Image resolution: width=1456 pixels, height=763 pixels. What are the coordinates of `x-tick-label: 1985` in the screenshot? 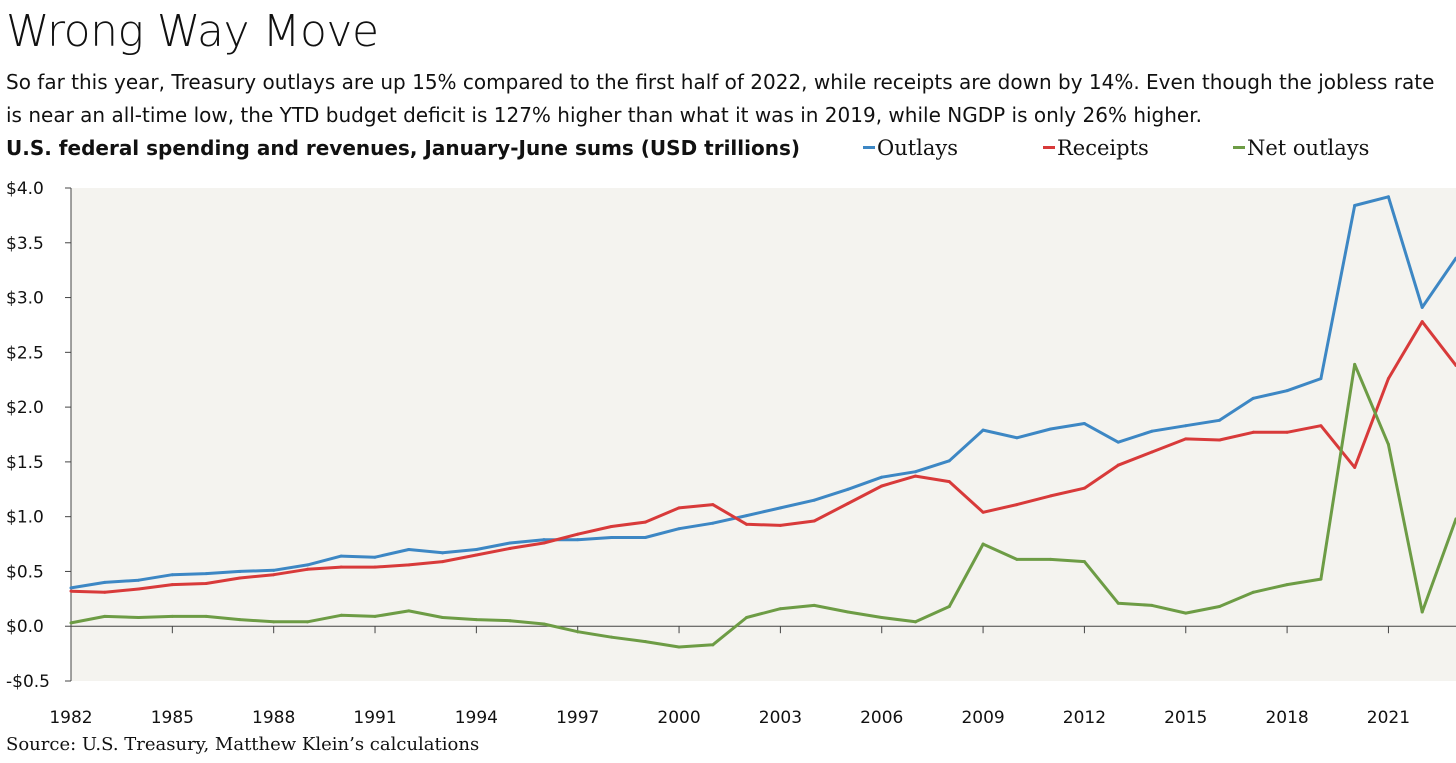 It's located at (172, 718).